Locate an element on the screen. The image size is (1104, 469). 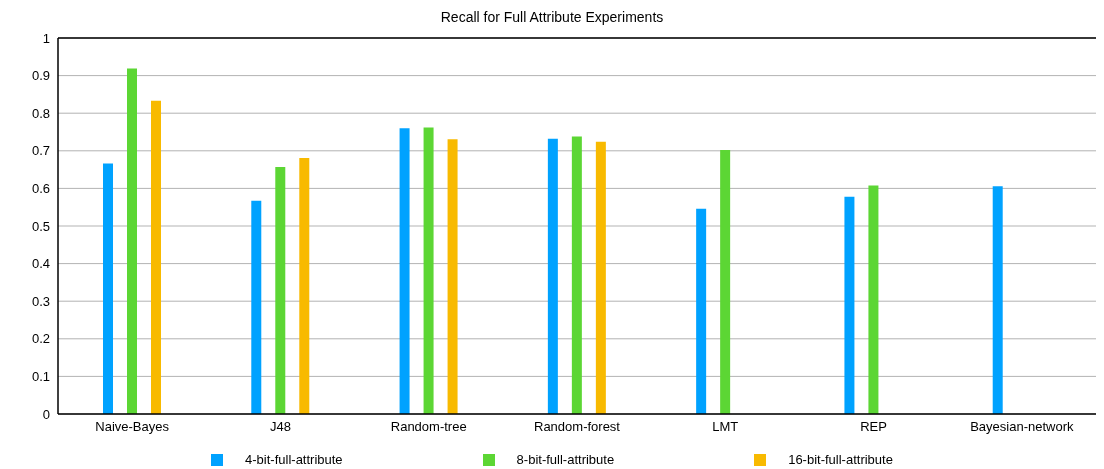
y-tick-label: 0.9 is located at coordinates (40, 76).